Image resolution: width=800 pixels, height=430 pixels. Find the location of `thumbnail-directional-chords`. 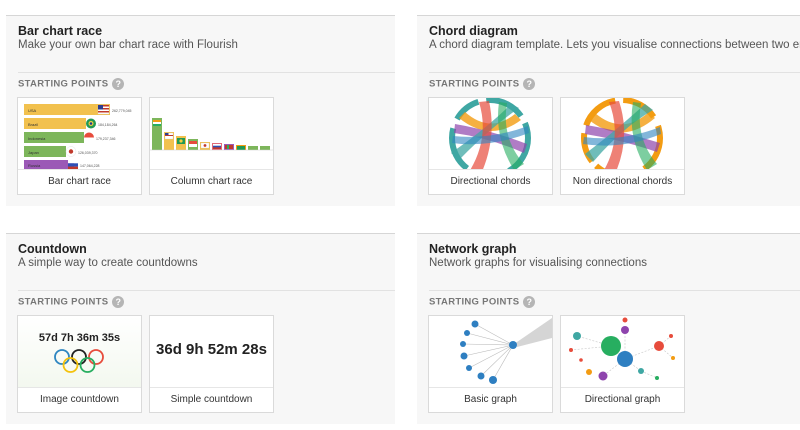

thumbnail-directional-chords is located at coordinates (490, 134).